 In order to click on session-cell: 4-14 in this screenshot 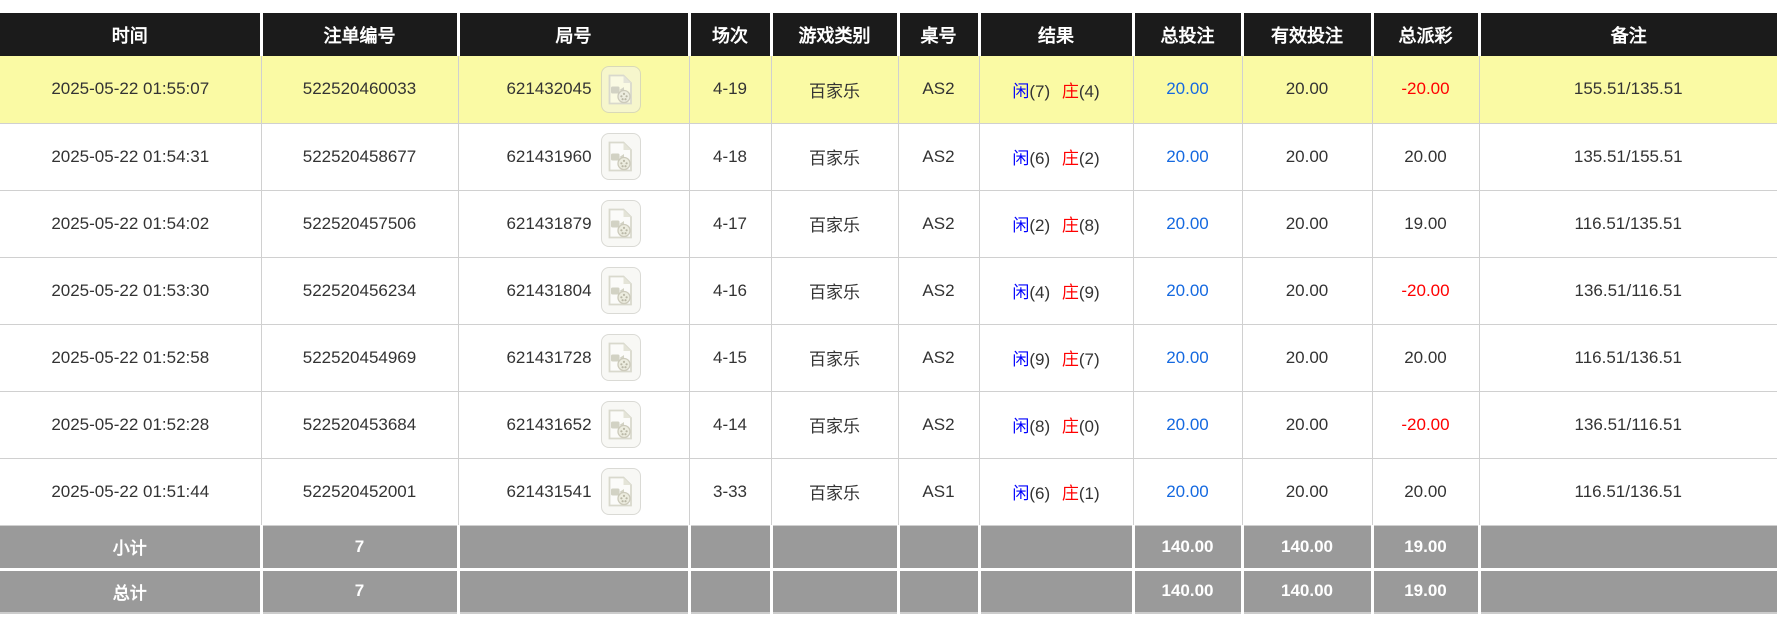, I will do `click(730, 425)`.